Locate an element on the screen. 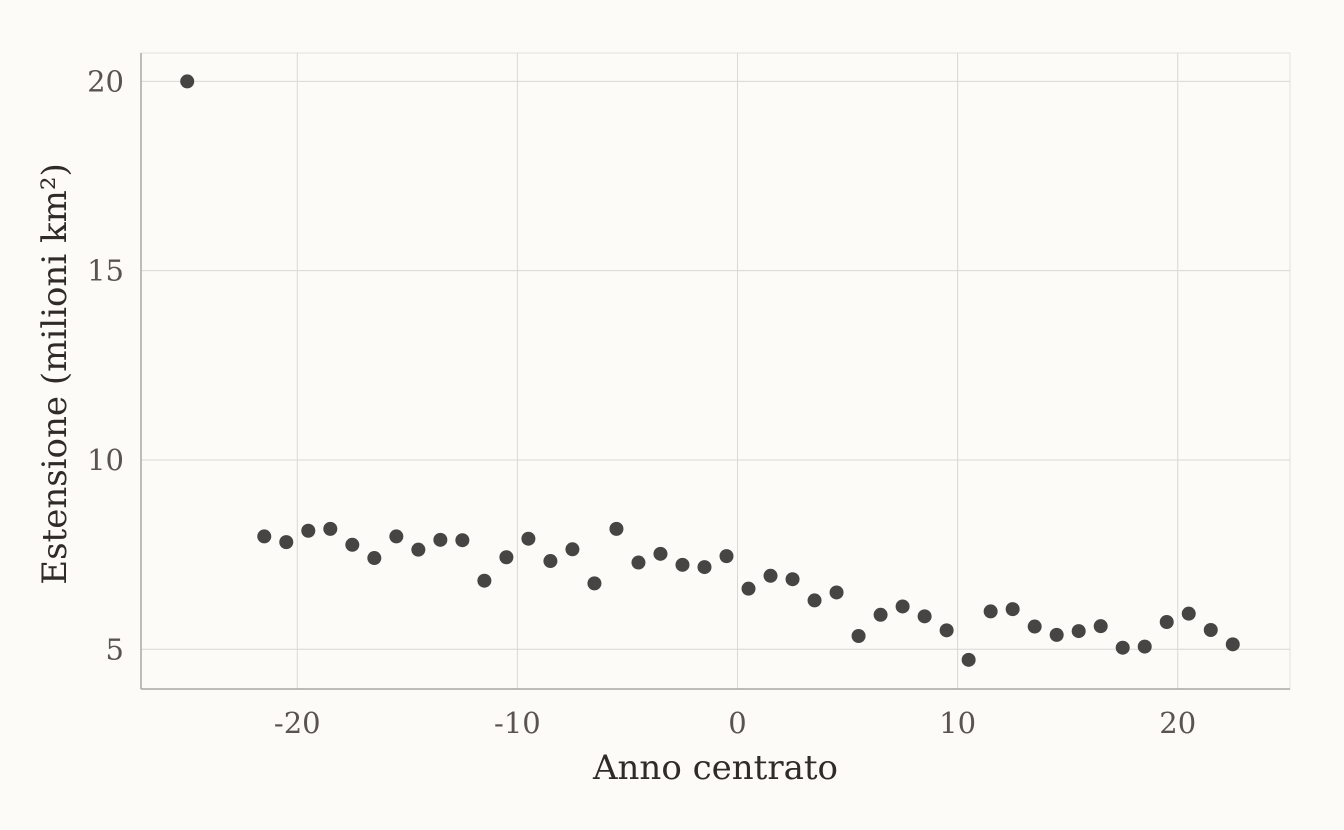  x-tick-label: -10 is located at coordinates (517, 723).